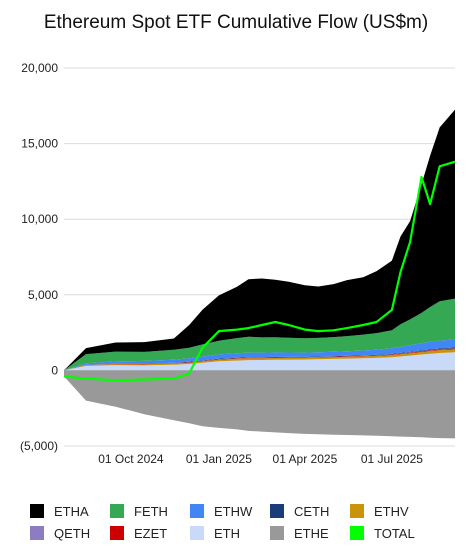  I want to click on legend-label: TOTAL, so click(394, 533).